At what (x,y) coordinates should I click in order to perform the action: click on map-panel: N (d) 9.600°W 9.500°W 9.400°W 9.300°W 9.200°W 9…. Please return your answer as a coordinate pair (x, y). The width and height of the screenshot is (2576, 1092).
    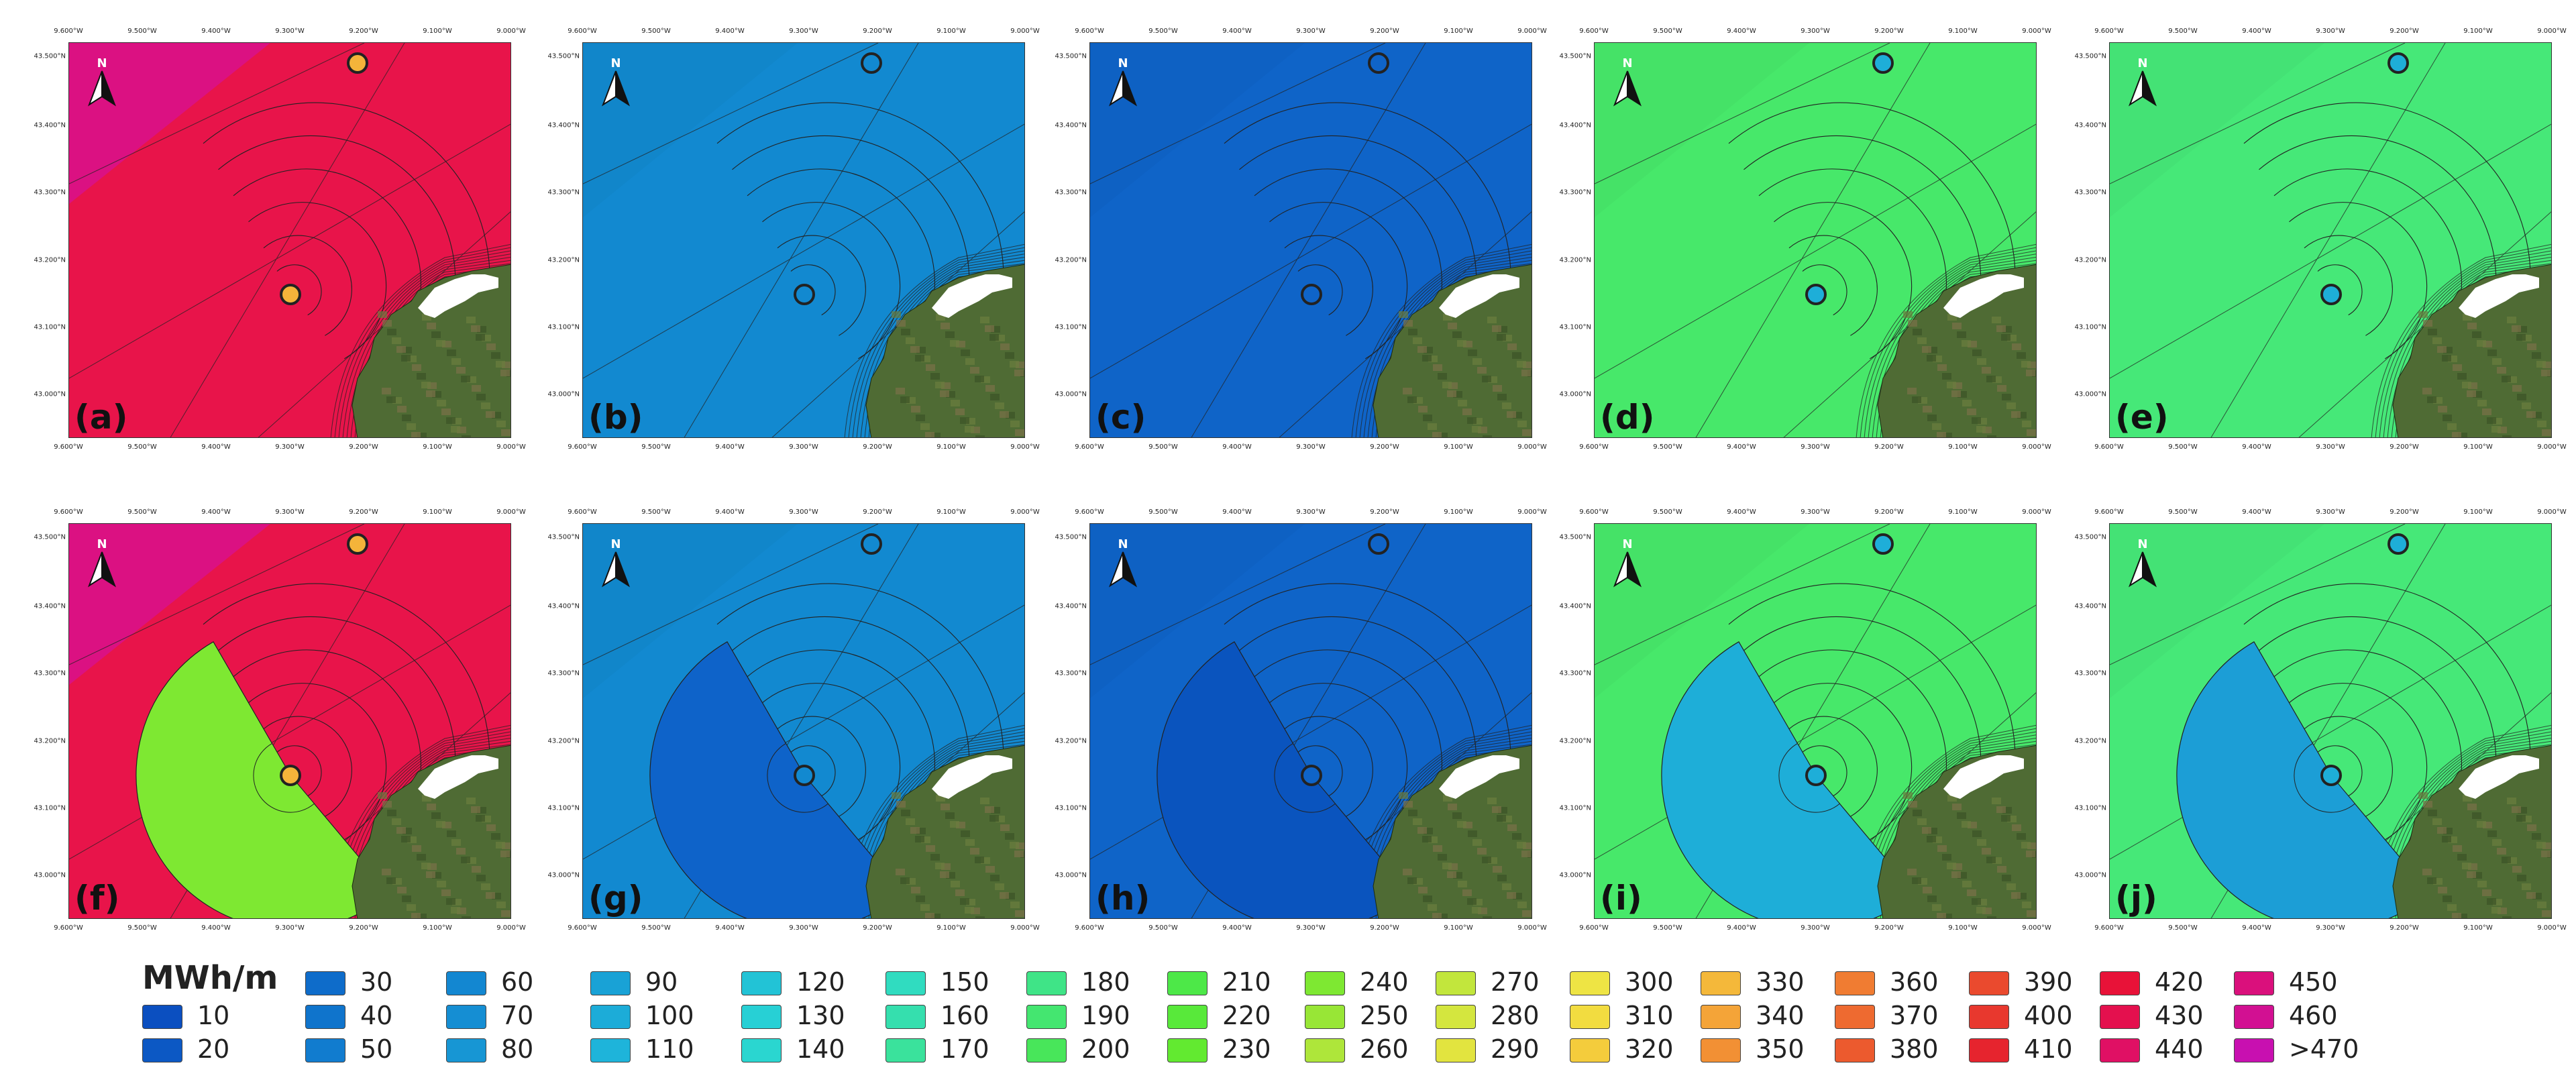
    Looking at the image, I should click on (1805, 240).